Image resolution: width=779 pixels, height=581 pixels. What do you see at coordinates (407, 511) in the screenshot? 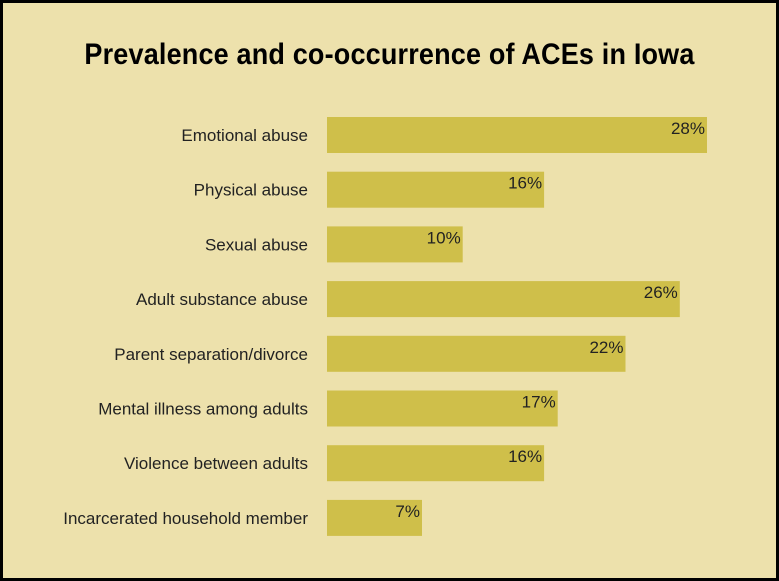
I see `value-label-7: 7%` at bounding box center [407, 511].